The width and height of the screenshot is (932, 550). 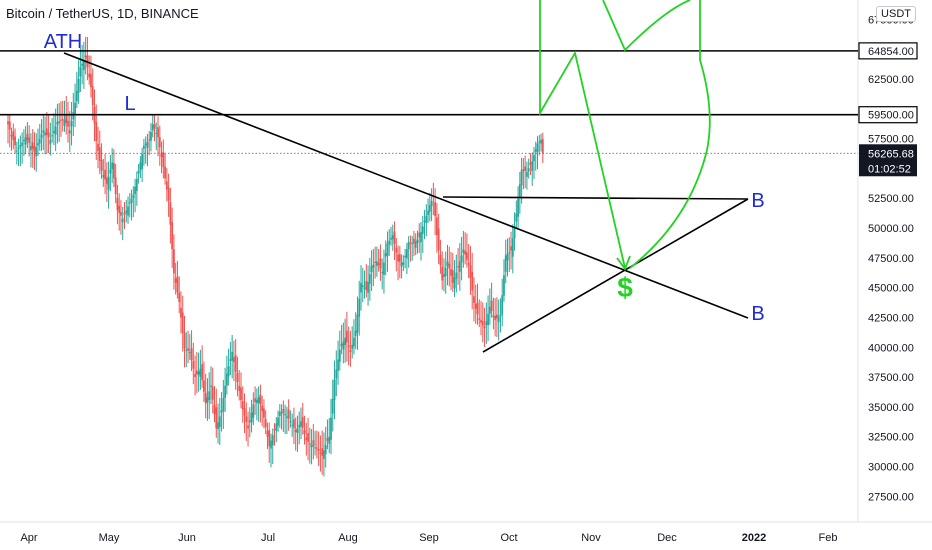 What do you see at coordinates (646, 26) in the screenshot?
I see `projection-arc-top` at bounding box center [646, 26].